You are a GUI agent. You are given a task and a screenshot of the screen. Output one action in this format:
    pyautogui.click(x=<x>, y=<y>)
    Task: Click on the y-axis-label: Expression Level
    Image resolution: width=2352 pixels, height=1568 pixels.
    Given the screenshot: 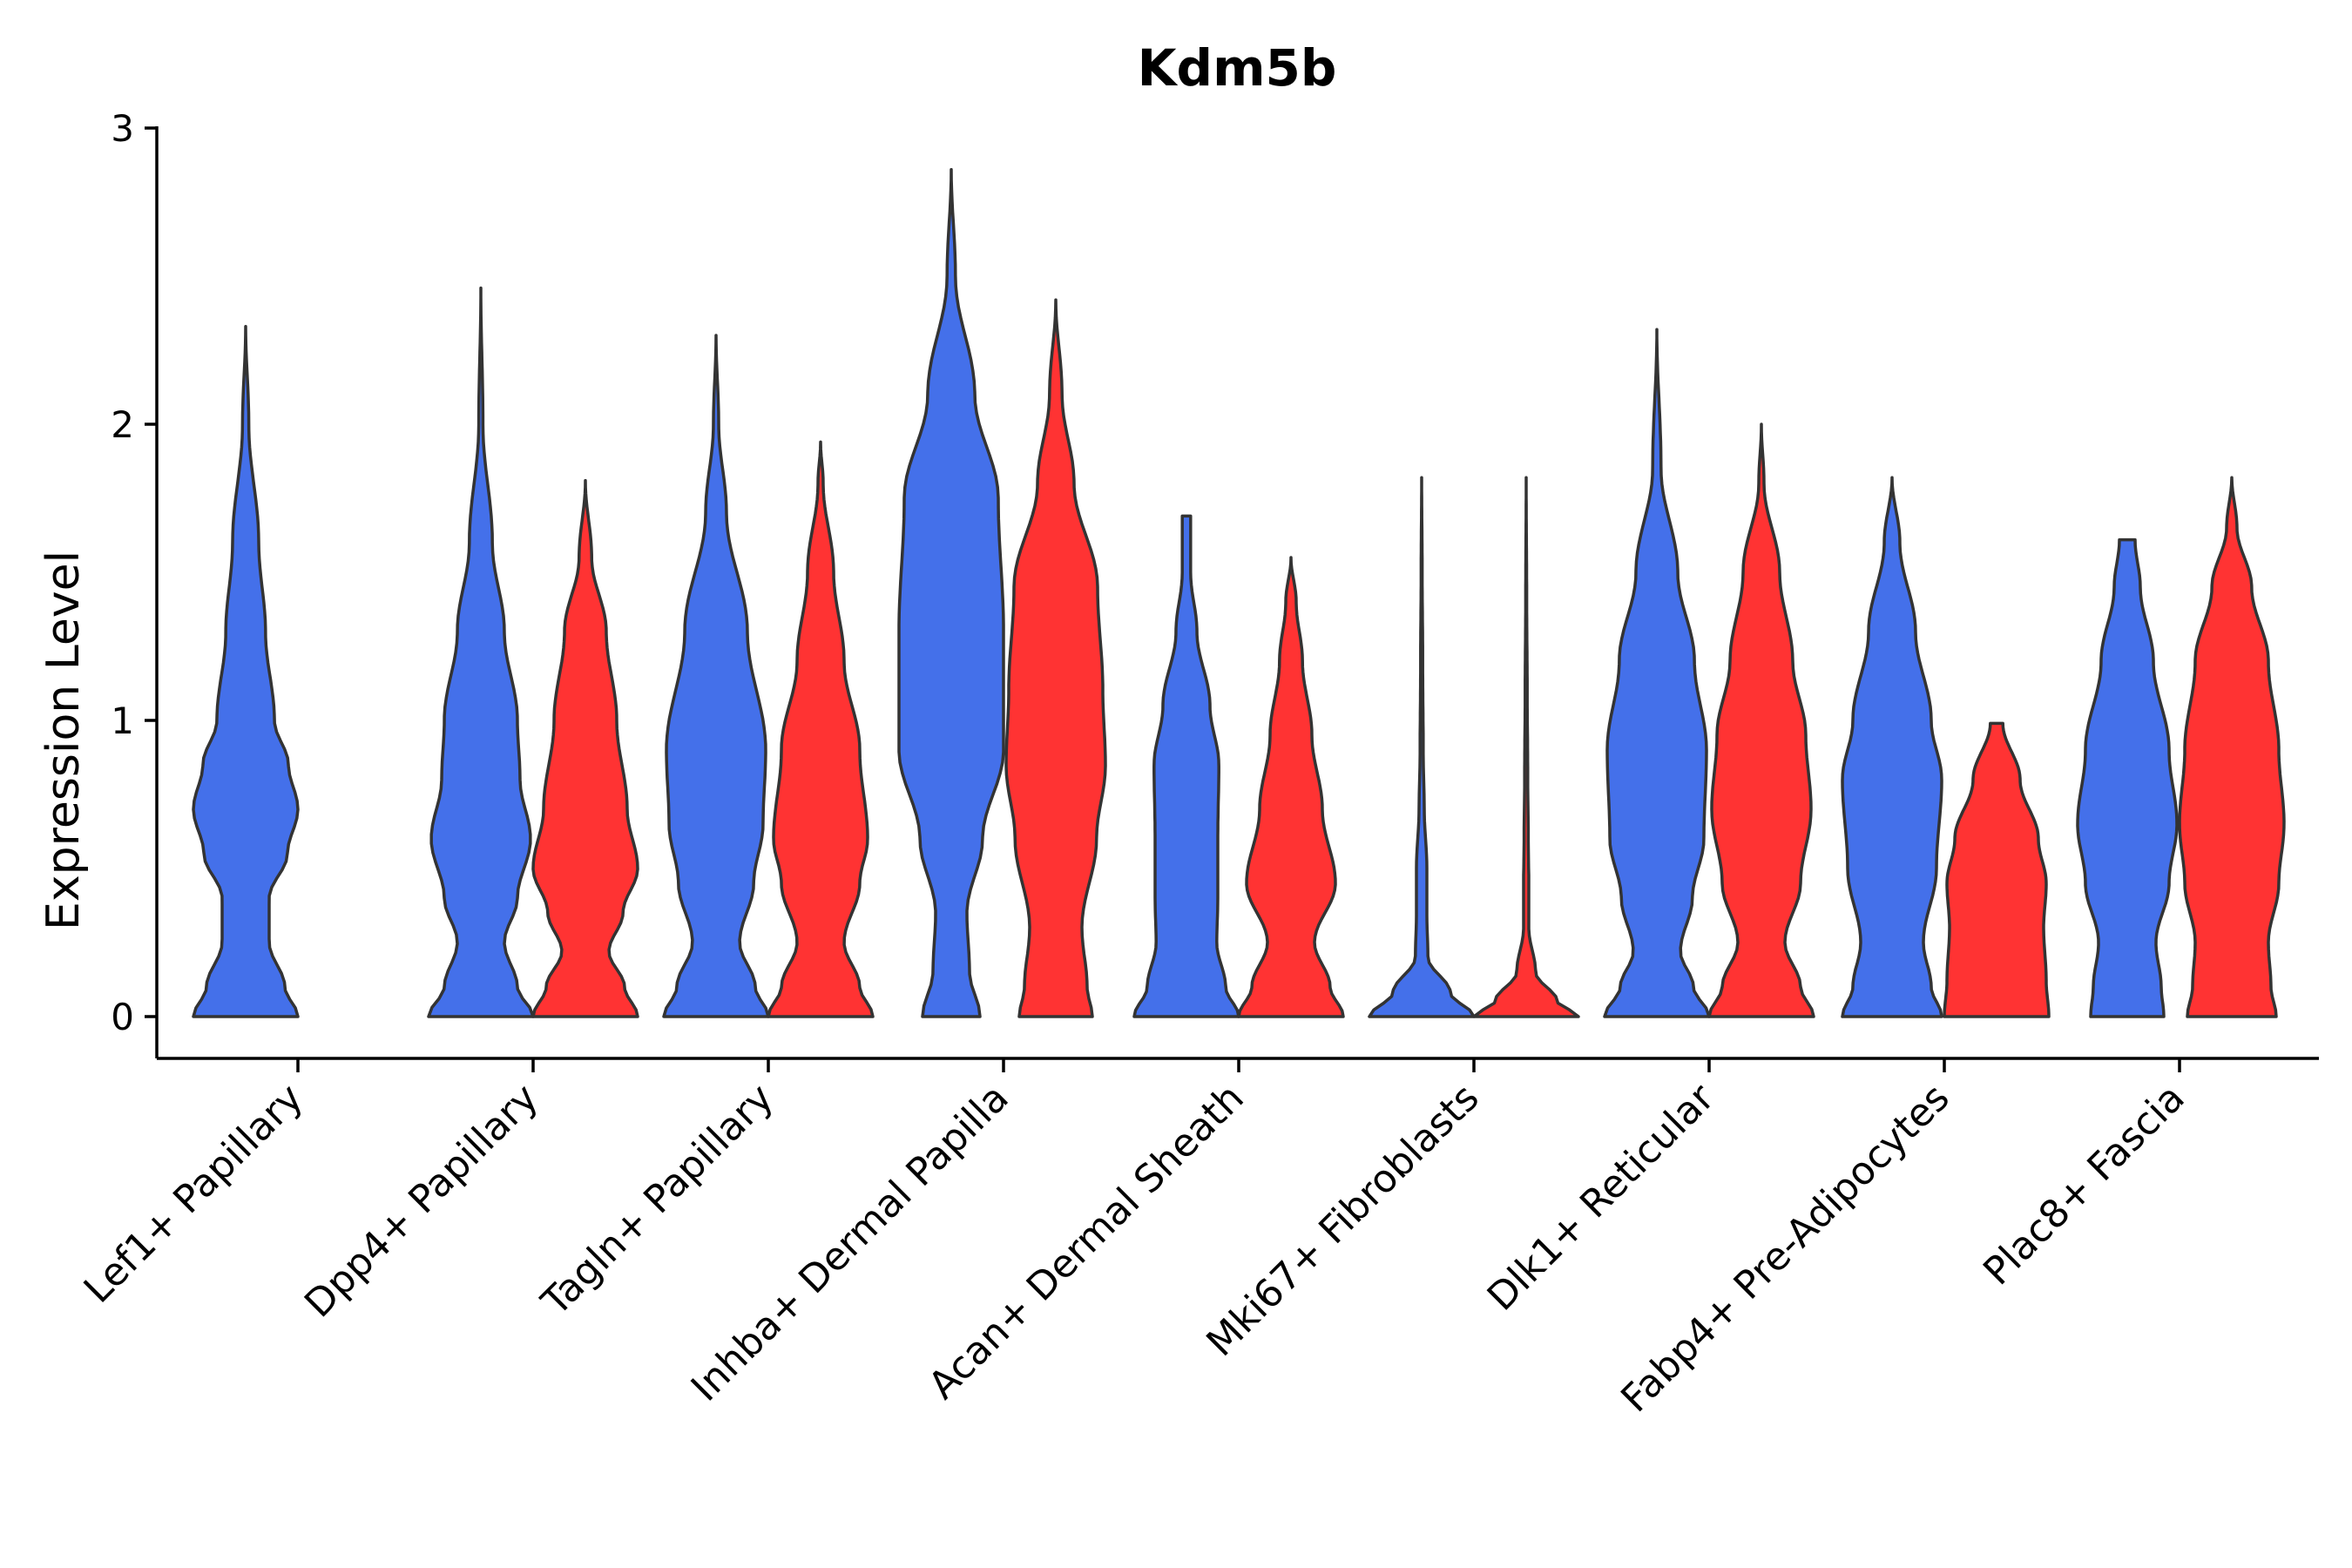 What is the action you would take?
    pyautogui.click(x=64, y=741)
    